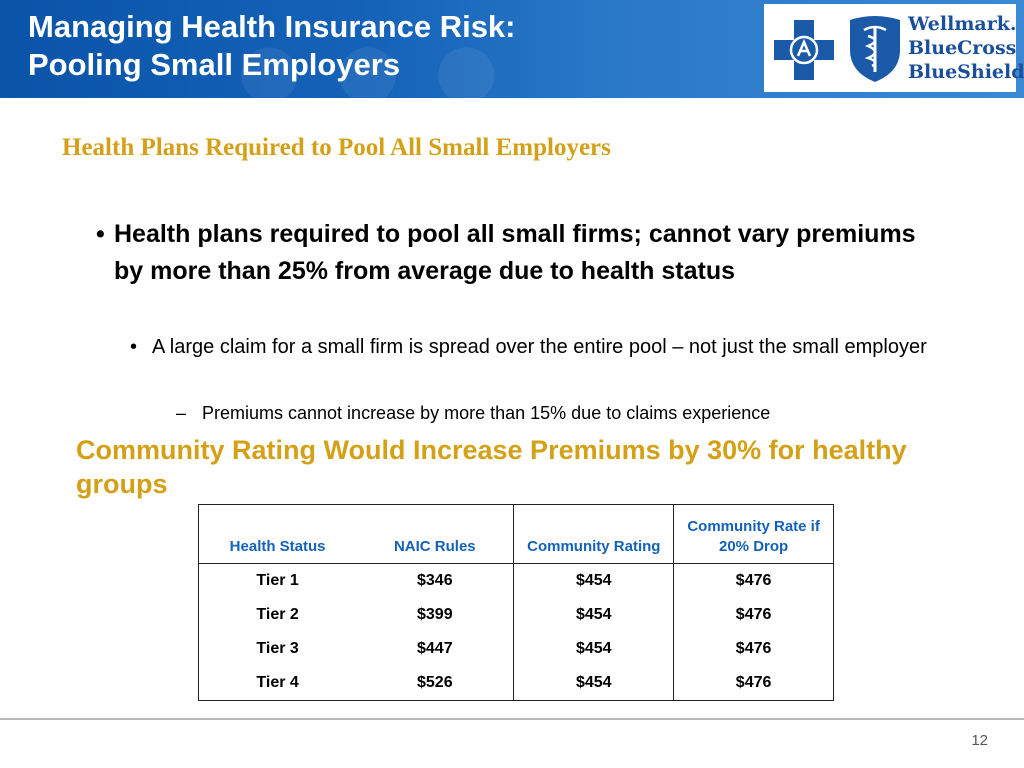 The image size is (1024, 768). What do you see at coordinates (435, 649) in the screenshot?
I see `table-cell: $447` at bounding box center [435, 649].